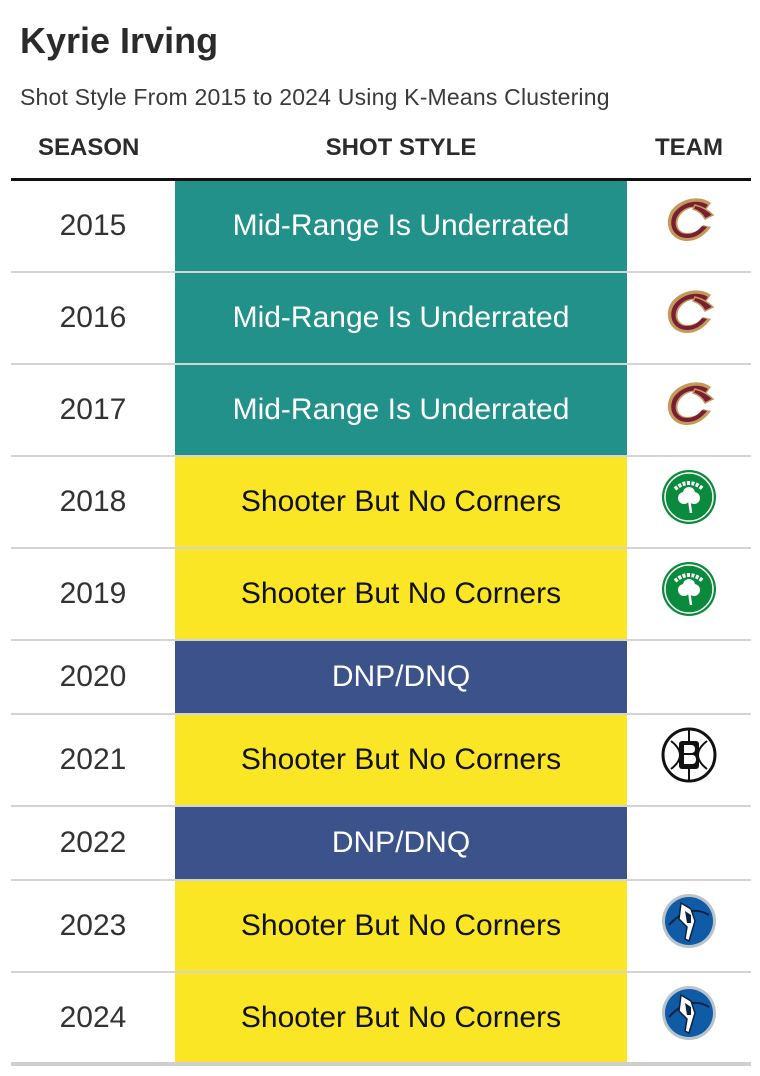 The image size is (760, 1076). I want to click on table-row: 2019 Shooter But No Corners, so click(381, 595).